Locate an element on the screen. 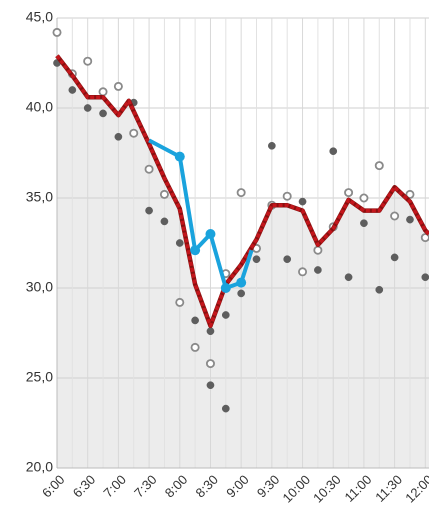 This screenshot has height=520, width=429. y-tick-label: 40,0 is located at coordinates (39, 107).